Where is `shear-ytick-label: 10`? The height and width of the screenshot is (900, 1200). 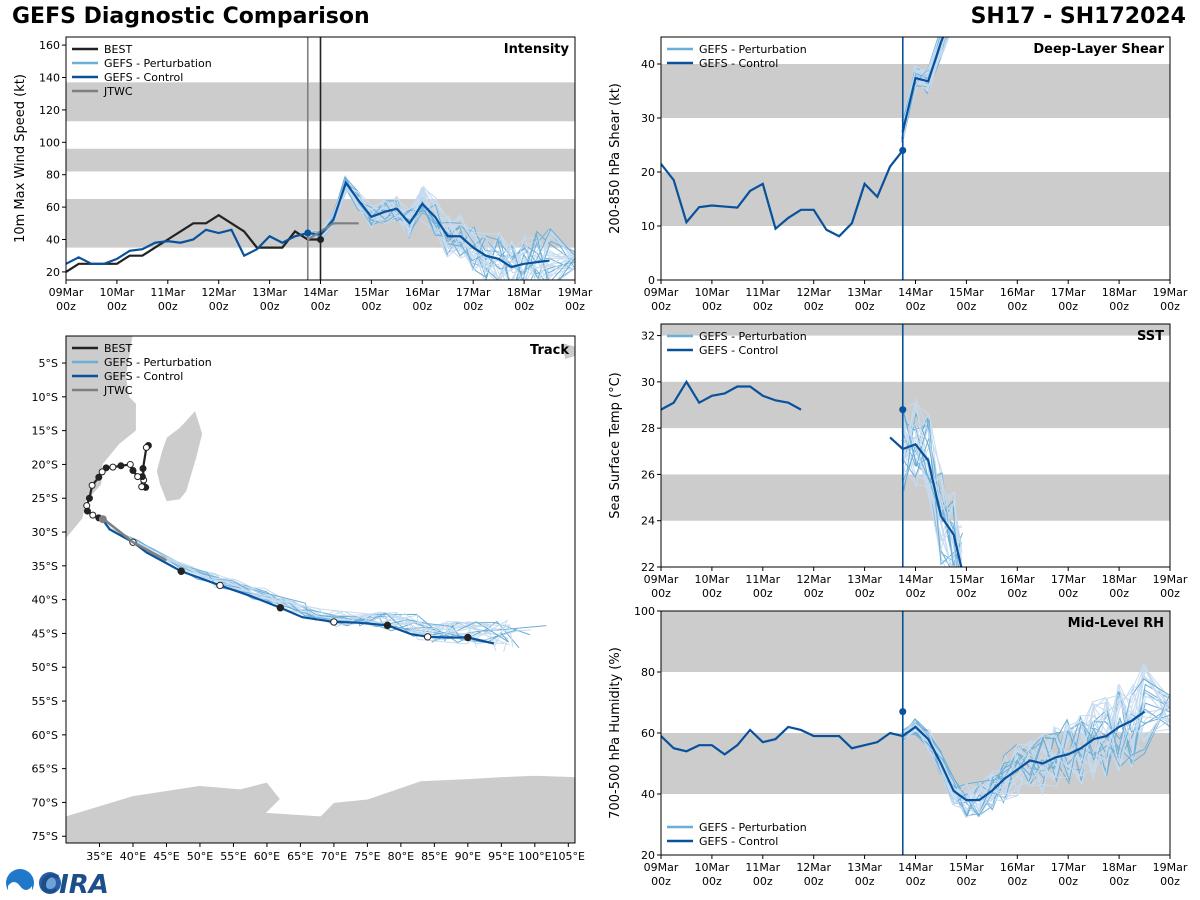 shear-ytick-label: 10 is located at coordinates (648, 226).